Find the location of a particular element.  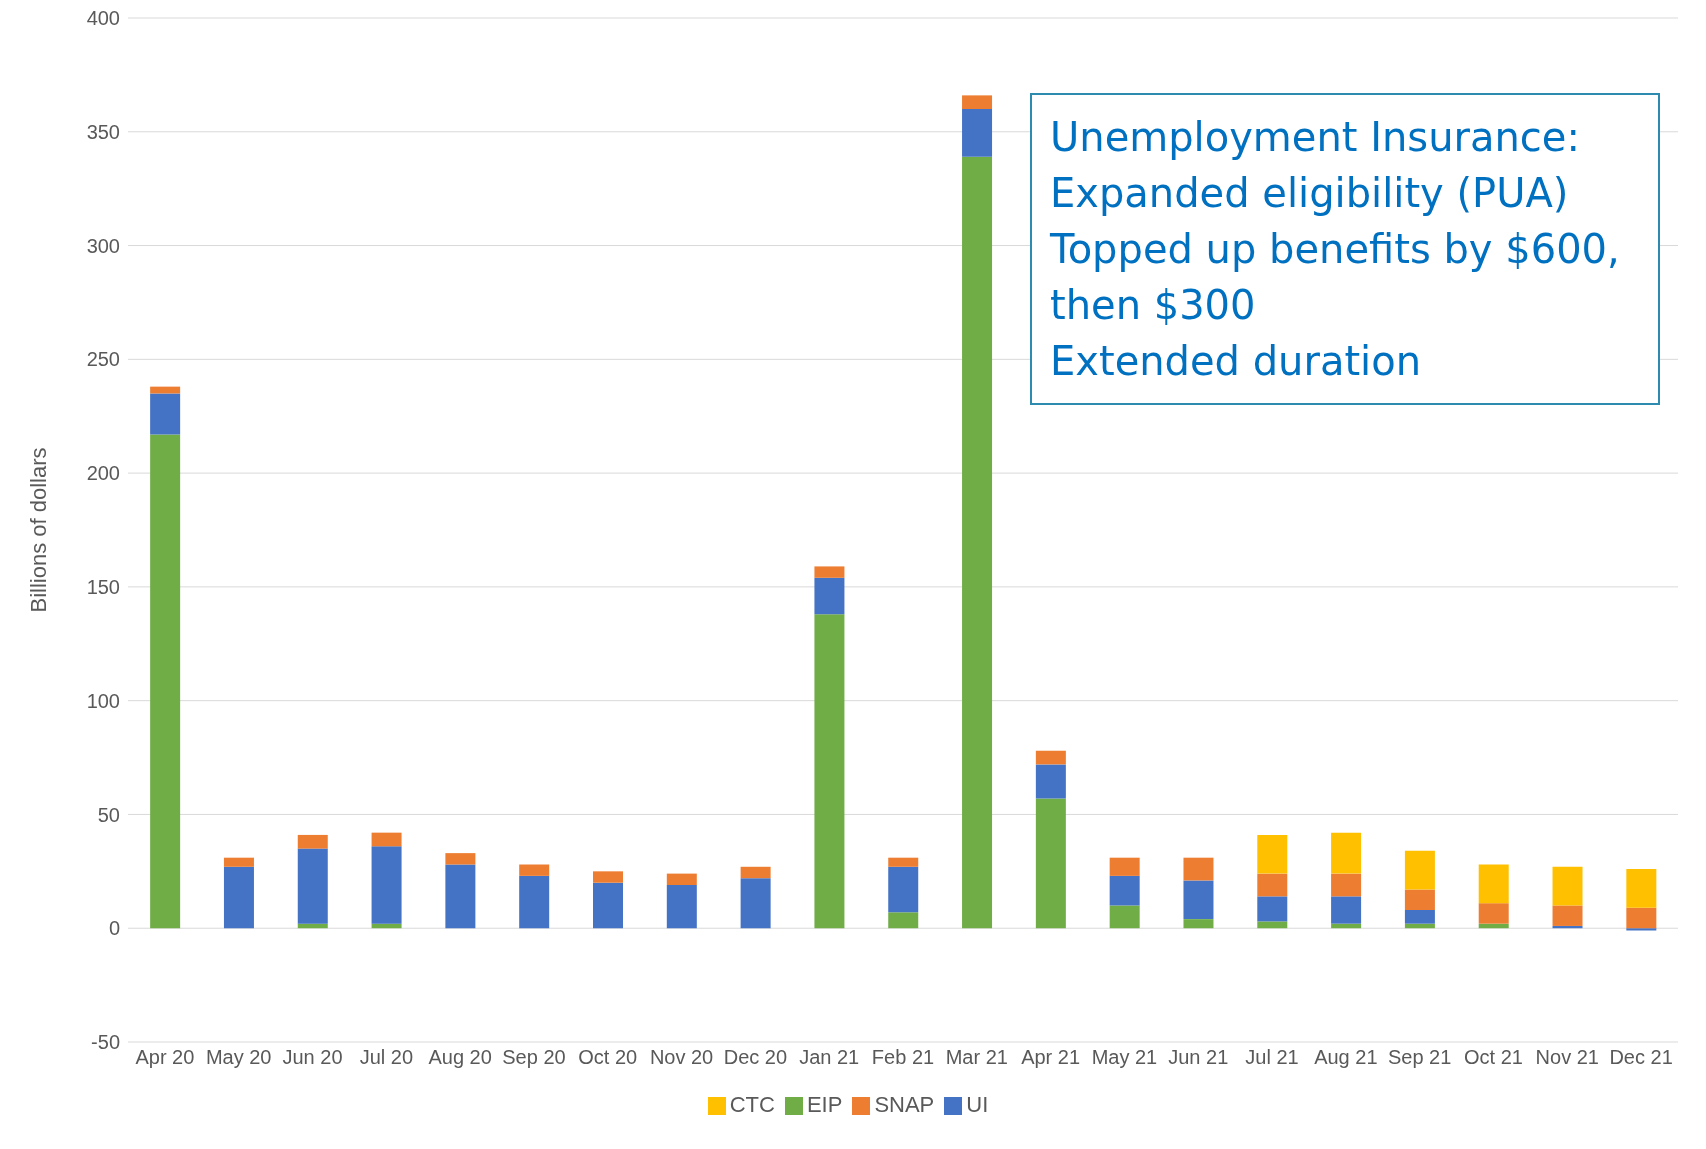

x-tick-label: May 20 is located at coordinates (238, 1057).